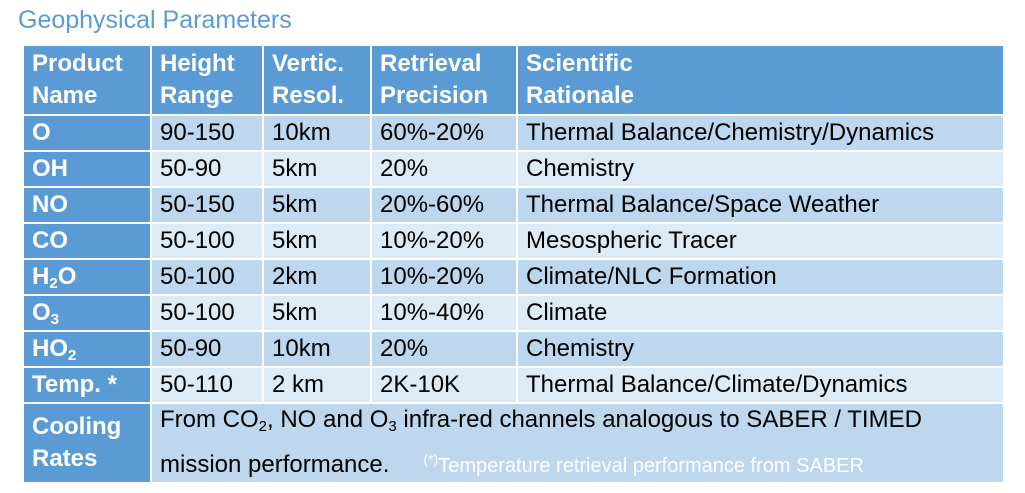  Describe the element at coordinates (207, 133) in the screenshot. I see `height-range-cell: 90-150` at that location.